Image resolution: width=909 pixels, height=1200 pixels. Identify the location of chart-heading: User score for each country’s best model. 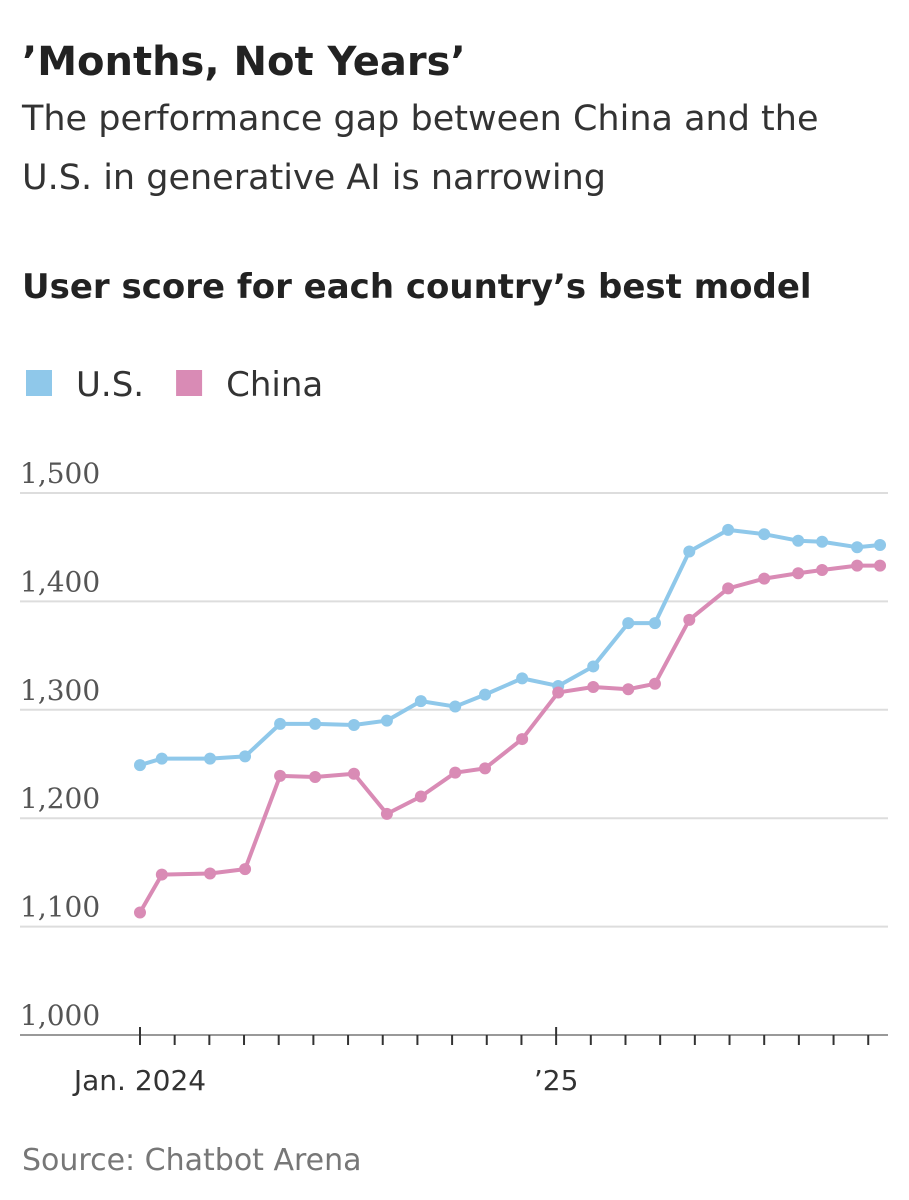
(417, 287).